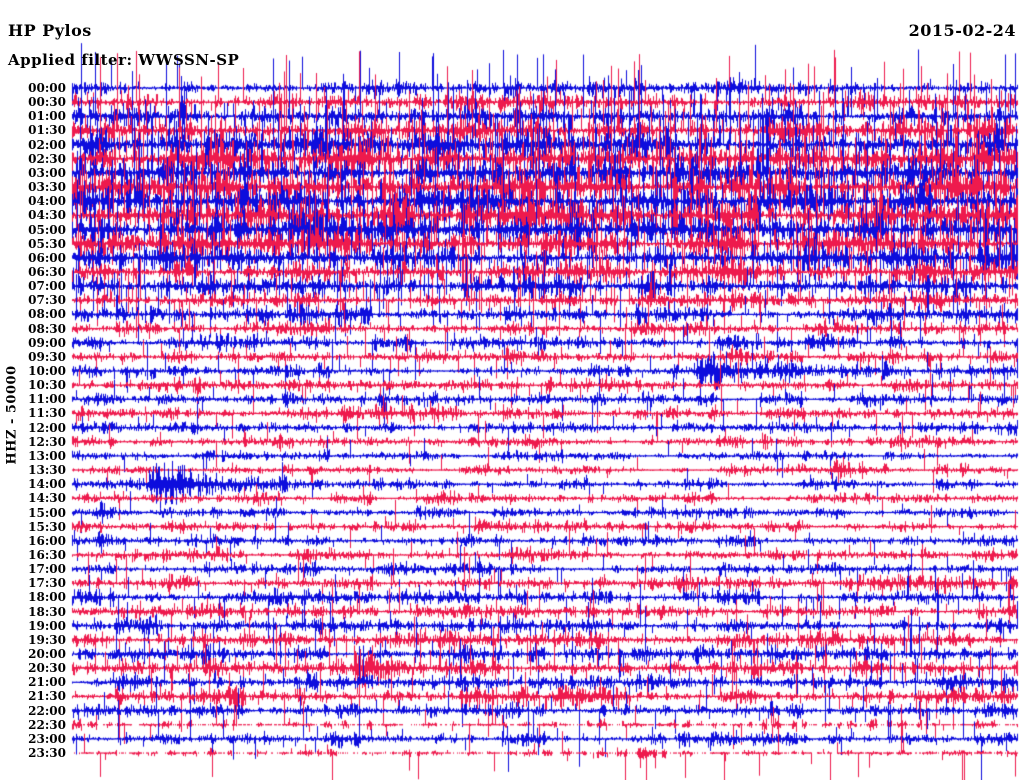 This screenshot has width=1024, height=780. I want to click on time-label-1200: 12:00, so click(47, 427).